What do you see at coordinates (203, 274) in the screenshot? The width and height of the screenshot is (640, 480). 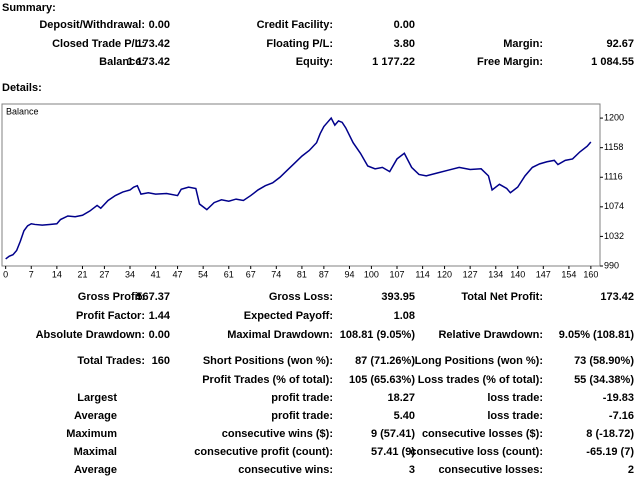 I see `x-tick-label: 54` at bounding box center [203, 274].